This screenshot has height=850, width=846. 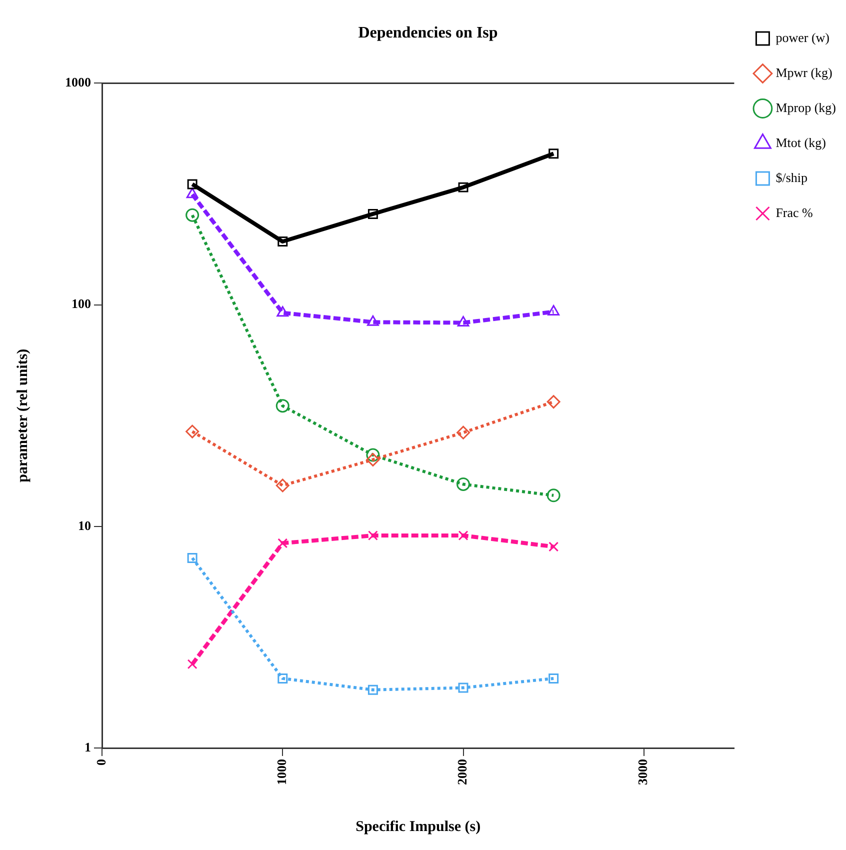 What do you see at coordinates (792, 177) in the screenshot?
I see `legend-label: $/ship` at bounding box center [792, 177].